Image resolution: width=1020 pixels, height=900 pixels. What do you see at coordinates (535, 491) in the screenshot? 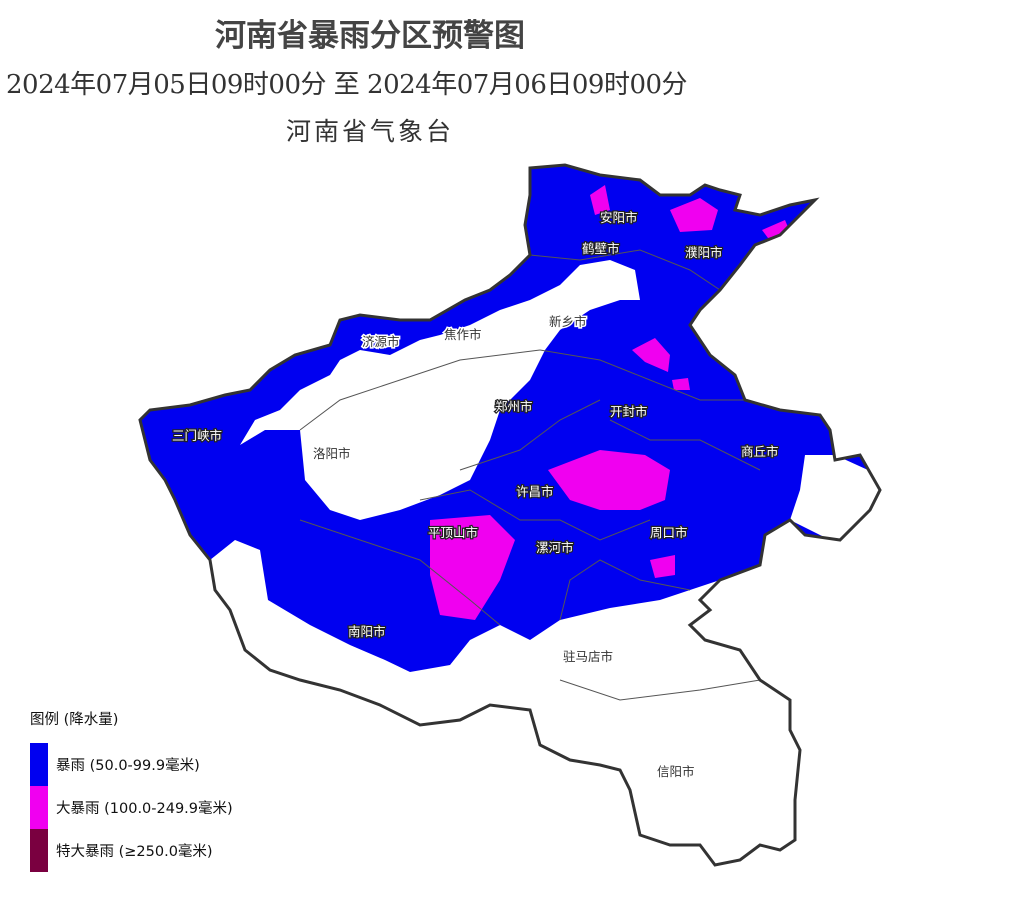
I see `city-label: 许昌市` at bounding box center [535, 491].